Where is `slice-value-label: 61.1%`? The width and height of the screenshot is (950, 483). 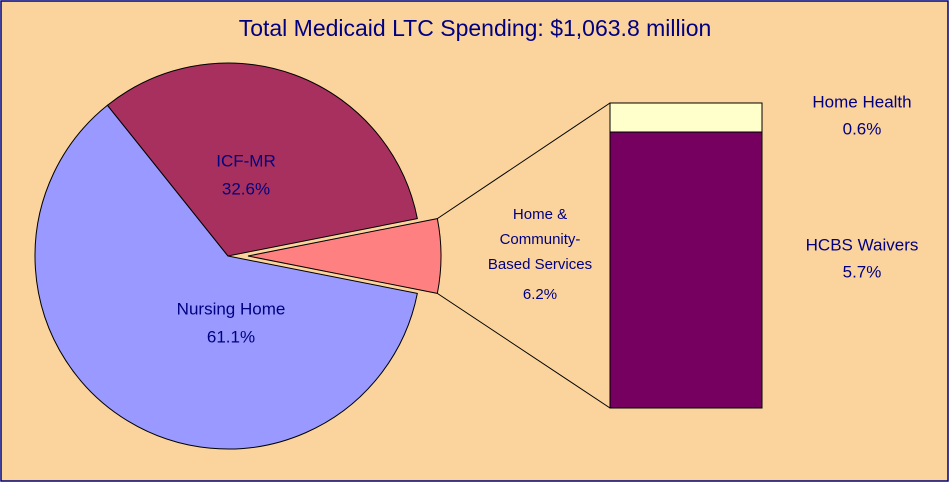
slice-value-label: 61.1% is located at coordinates (231, 336).